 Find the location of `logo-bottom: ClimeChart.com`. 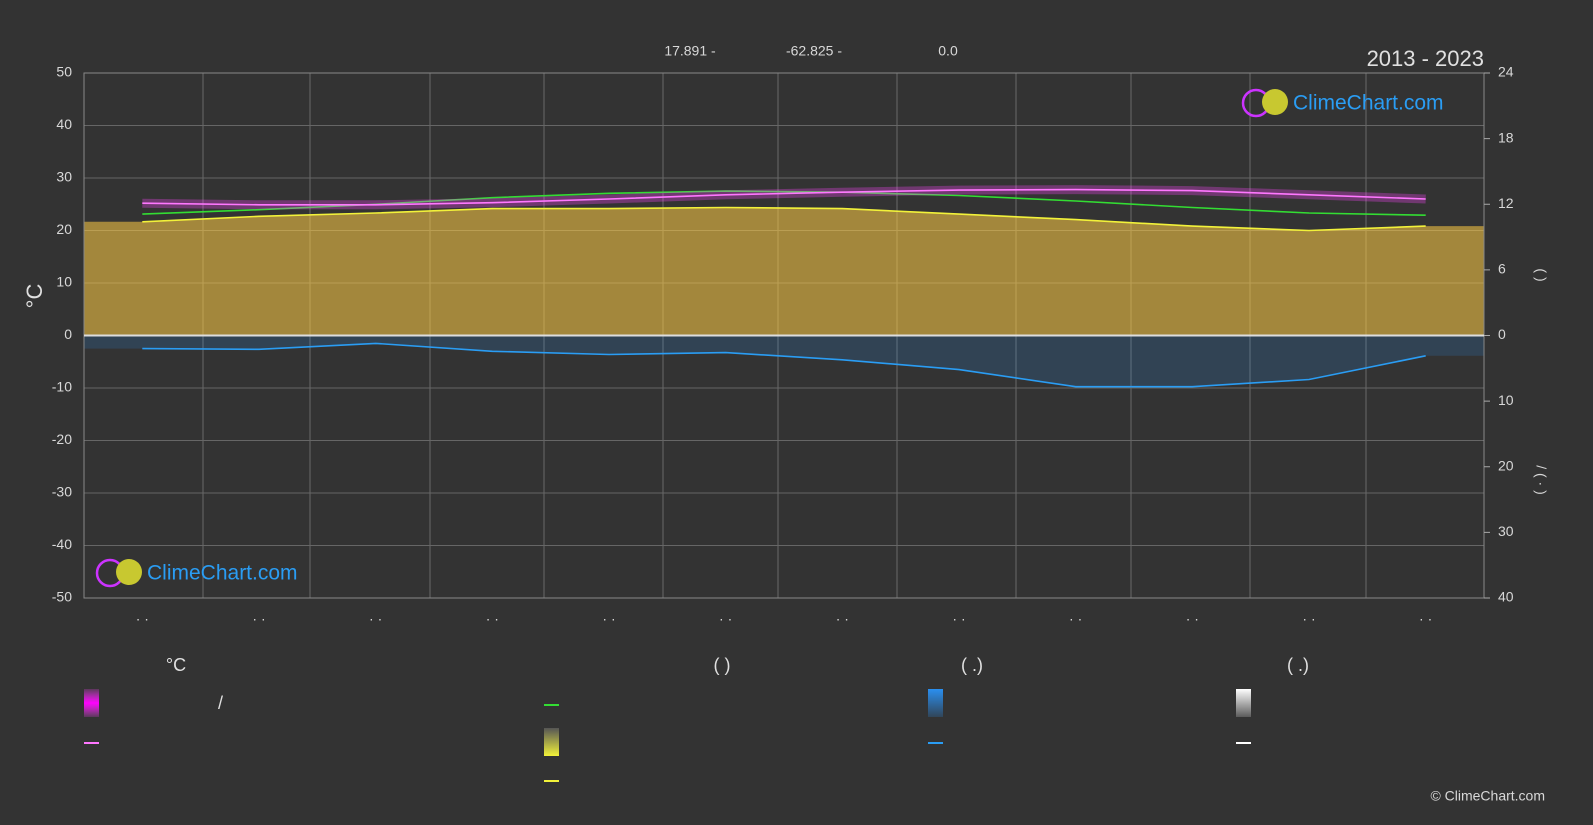

logo-bottom: ClimeChart.com is located at coordinates (196, 573).